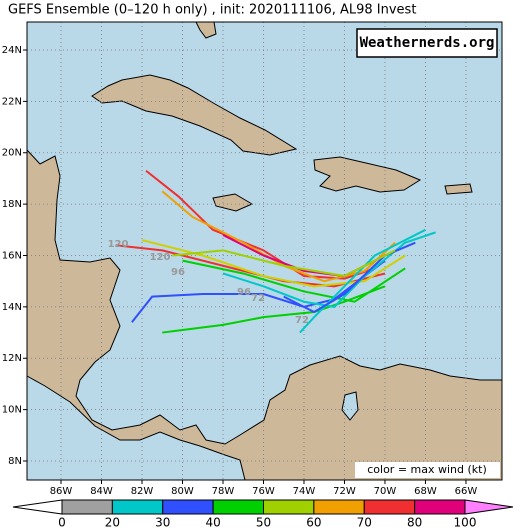 The image size is (527, 532). Describe the element at coordinates (263, 491) in the screenshot. I see `x-tick-label: 76W` at that location.